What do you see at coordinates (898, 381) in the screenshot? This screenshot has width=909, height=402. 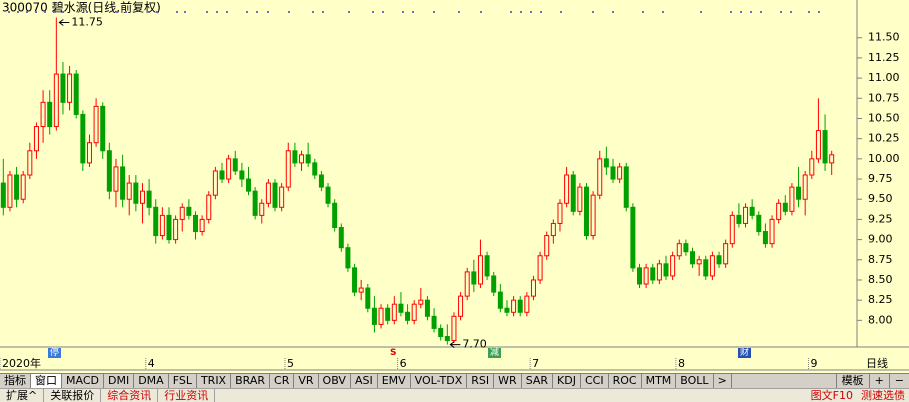 I see `tab: −` at bounding box center [898, 381].